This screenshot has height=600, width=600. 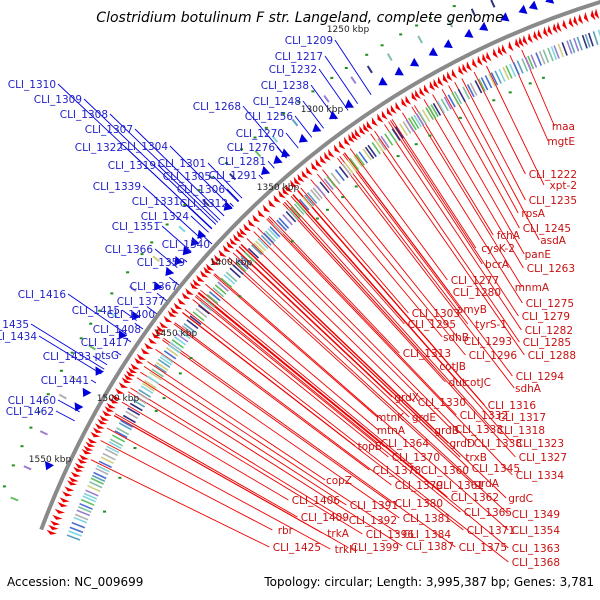 I want to click on forward-gene-label: CLI_1301, so click(x=182, y=164).